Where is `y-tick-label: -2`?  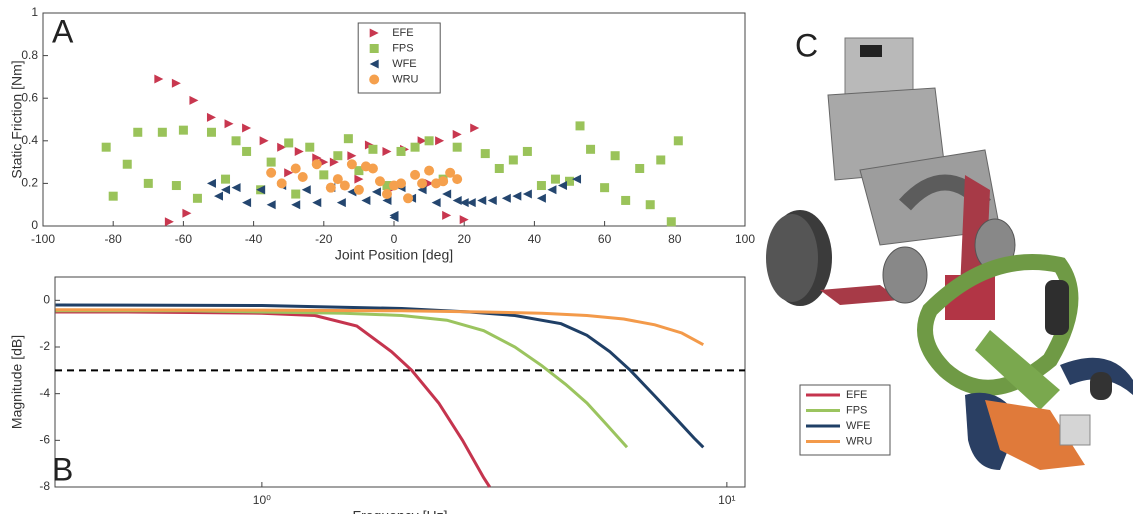 y-tick-label: -2 is located at coordinates (44, 346).